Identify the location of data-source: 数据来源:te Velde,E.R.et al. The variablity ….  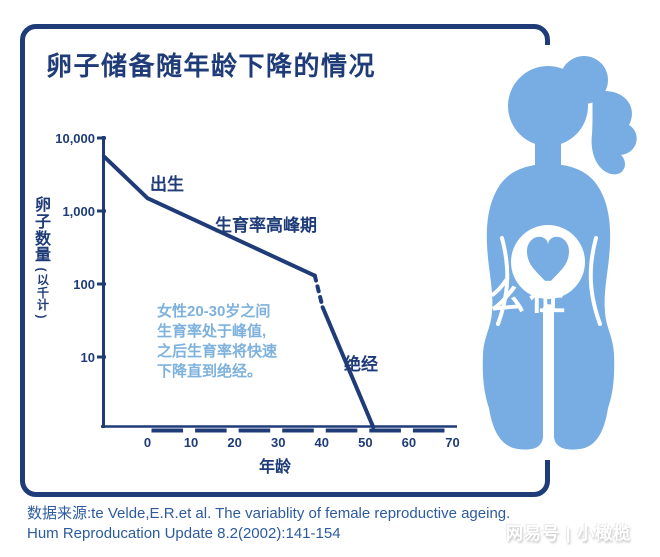
(268, 524).